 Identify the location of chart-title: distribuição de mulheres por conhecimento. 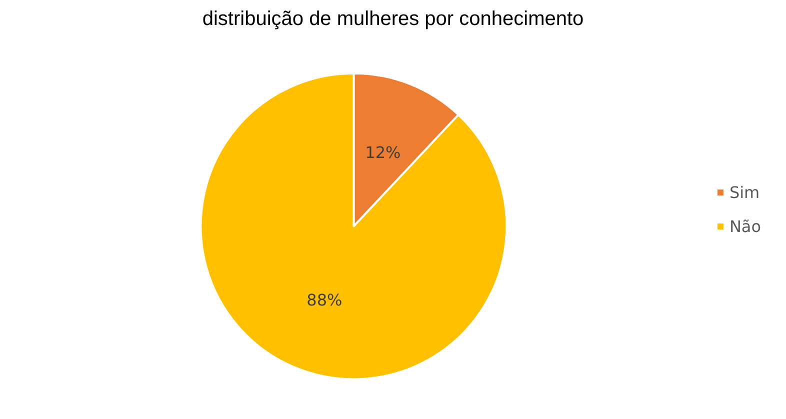
(393, 19).